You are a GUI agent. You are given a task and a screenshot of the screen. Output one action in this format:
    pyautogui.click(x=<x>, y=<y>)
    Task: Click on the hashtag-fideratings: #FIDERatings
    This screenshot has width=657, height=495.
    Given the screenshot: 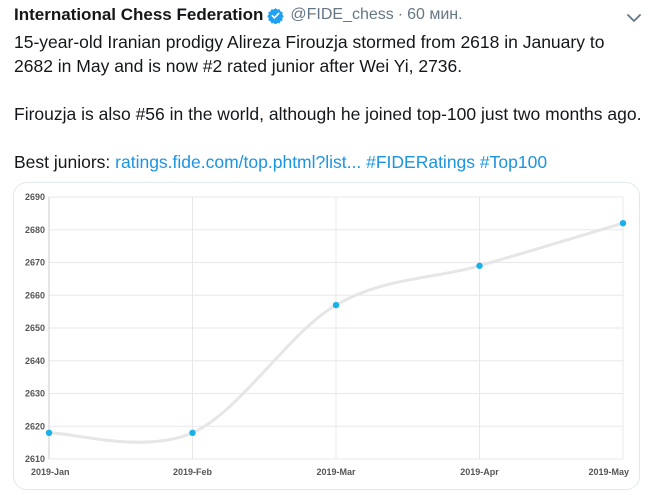 What is the action you would take?
    pyautogui.click(x=421, y=162)
    